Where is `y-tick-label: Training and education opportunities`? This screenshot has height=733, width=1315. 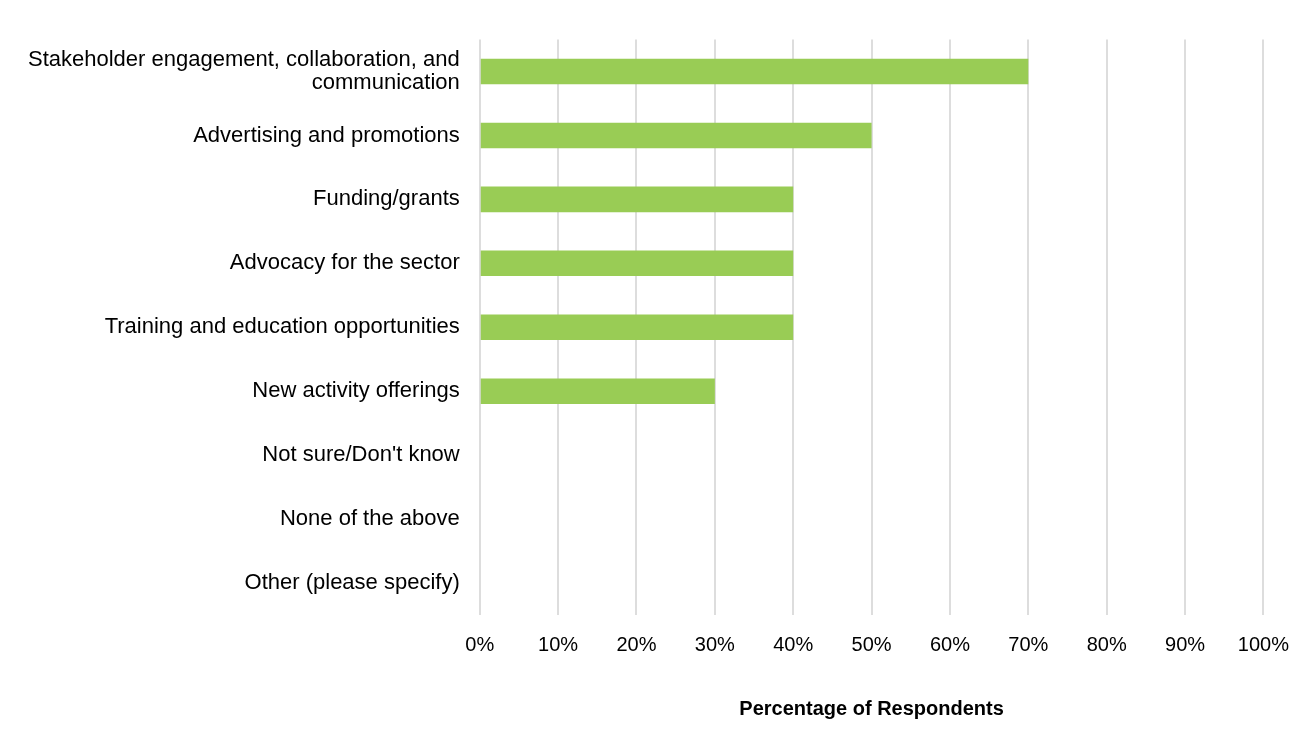
y-tick-label: Training and education opportunities is located at coordinates (282, 326).